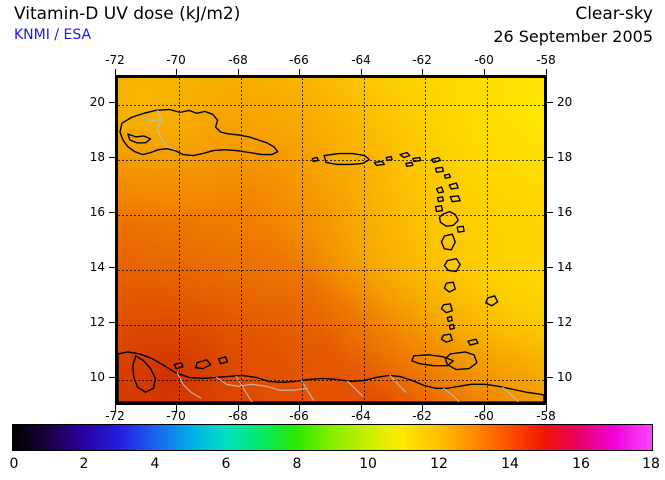  Describe the element at coordinates (97, 267) in the screenshot. I see `ytick-left-14: 14` at that location.